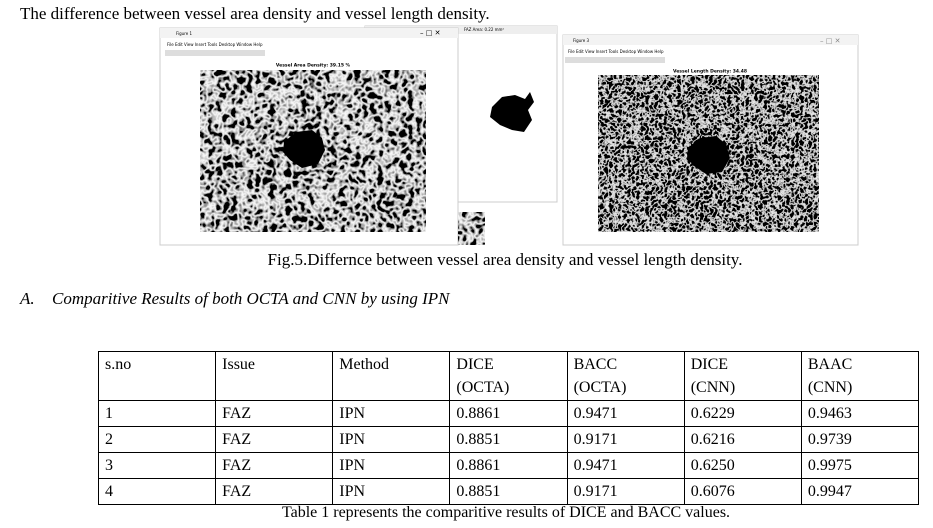  What do you see at coordinates (157, 439) in the screenshot?
I see `table-cell: 2` at bounding box center [157, 439].